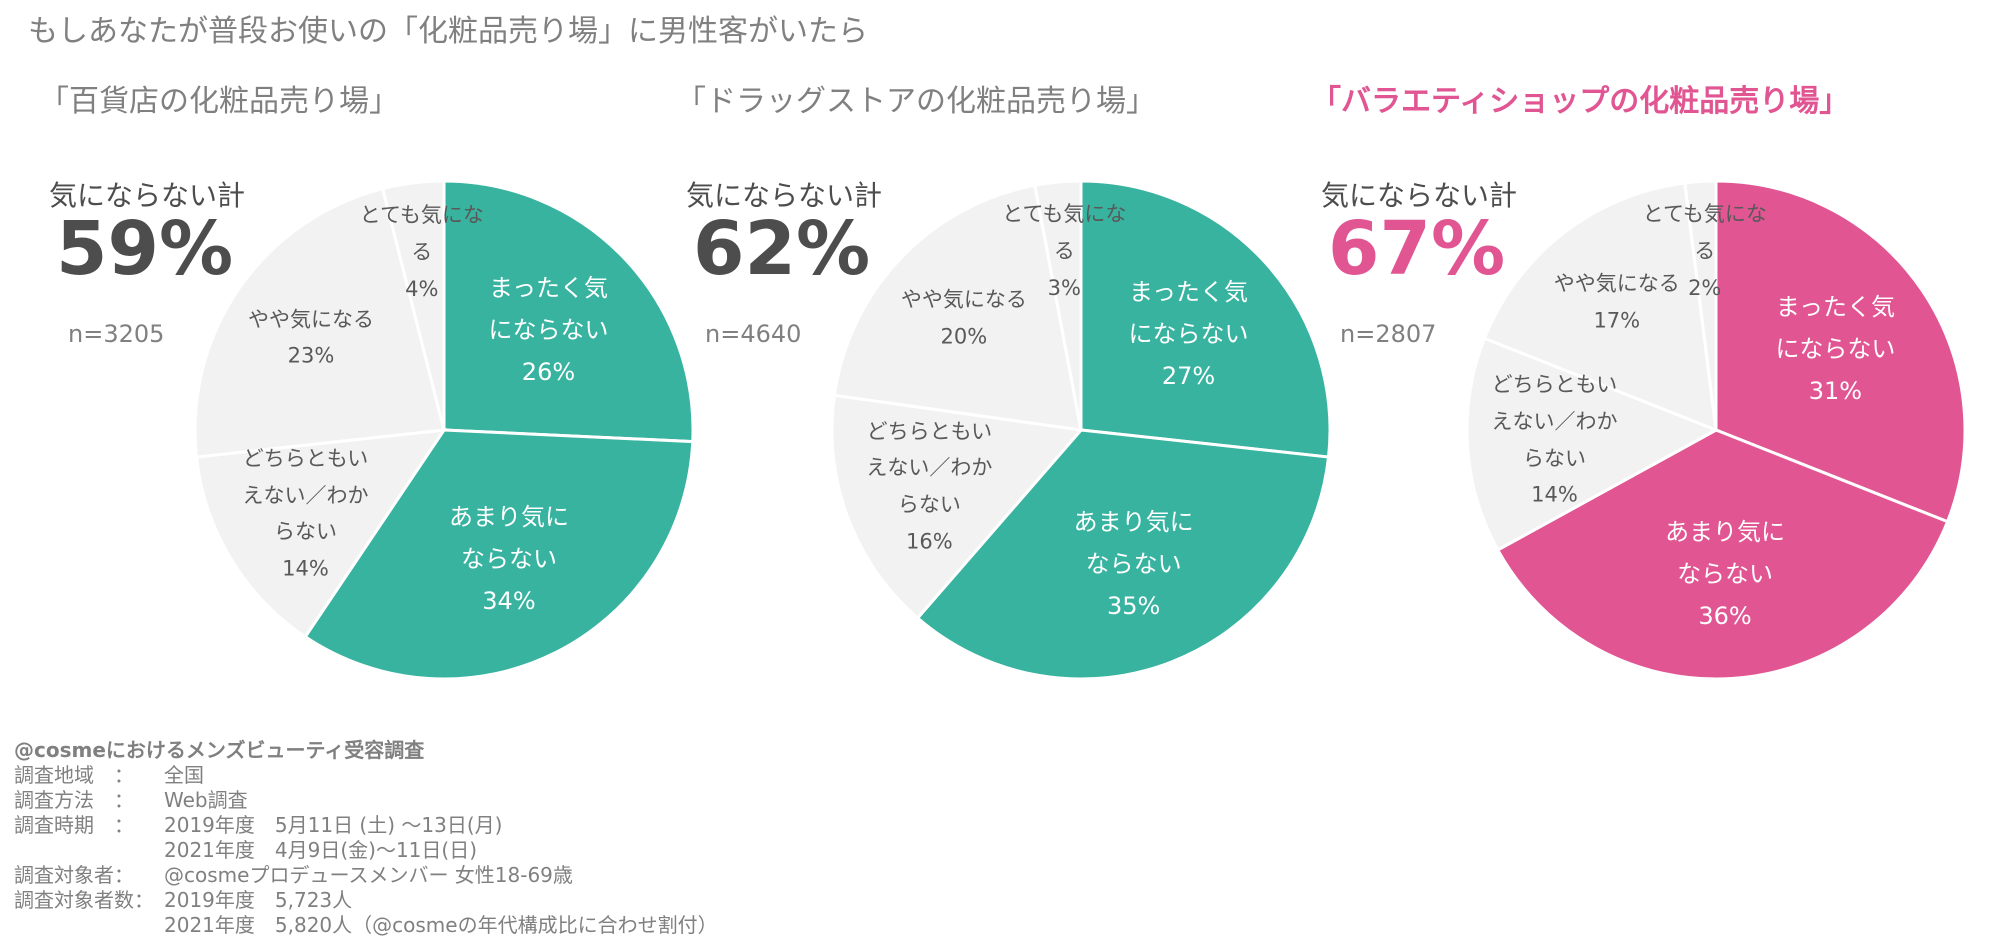 The height and width of the screenshot is (944, 2008). Describe the element at coordinates (321, 850) in the screenshot. I see `notes-value: 2021年度 4月9日(金)～11日(日)` at that location.